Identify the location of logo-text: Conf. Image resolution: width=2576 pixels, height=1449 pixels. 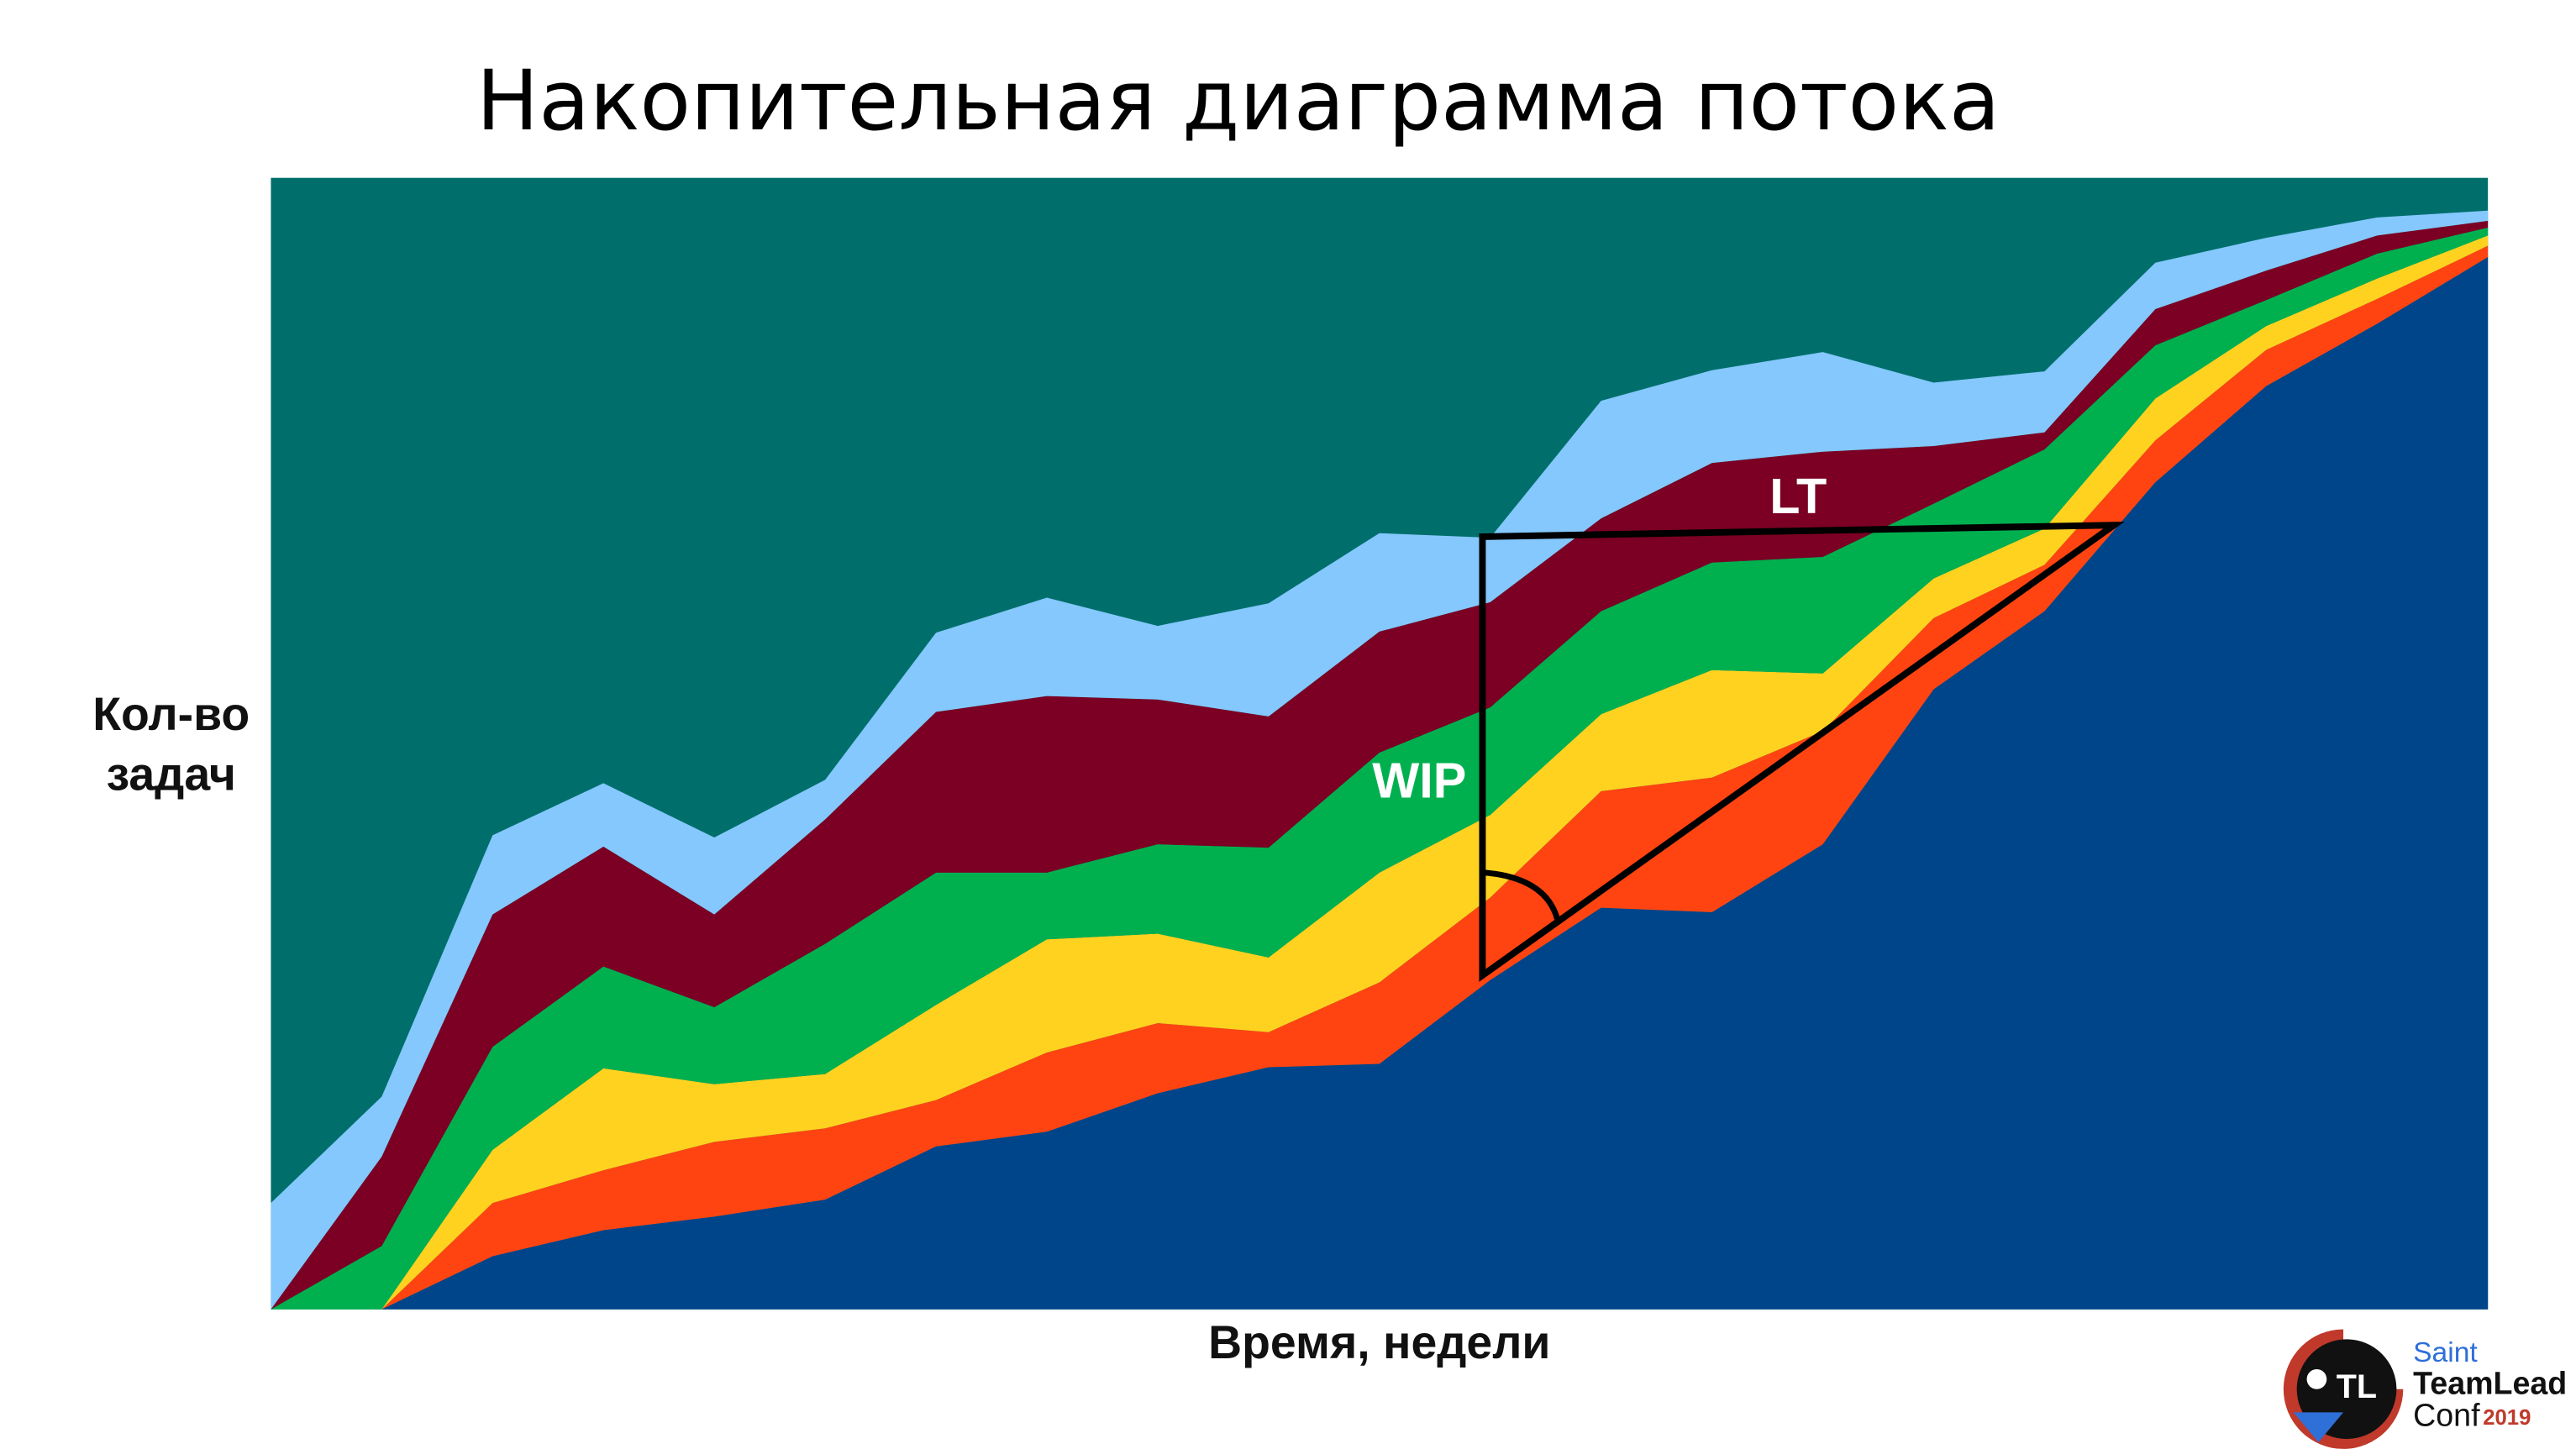
(2446, 1414).